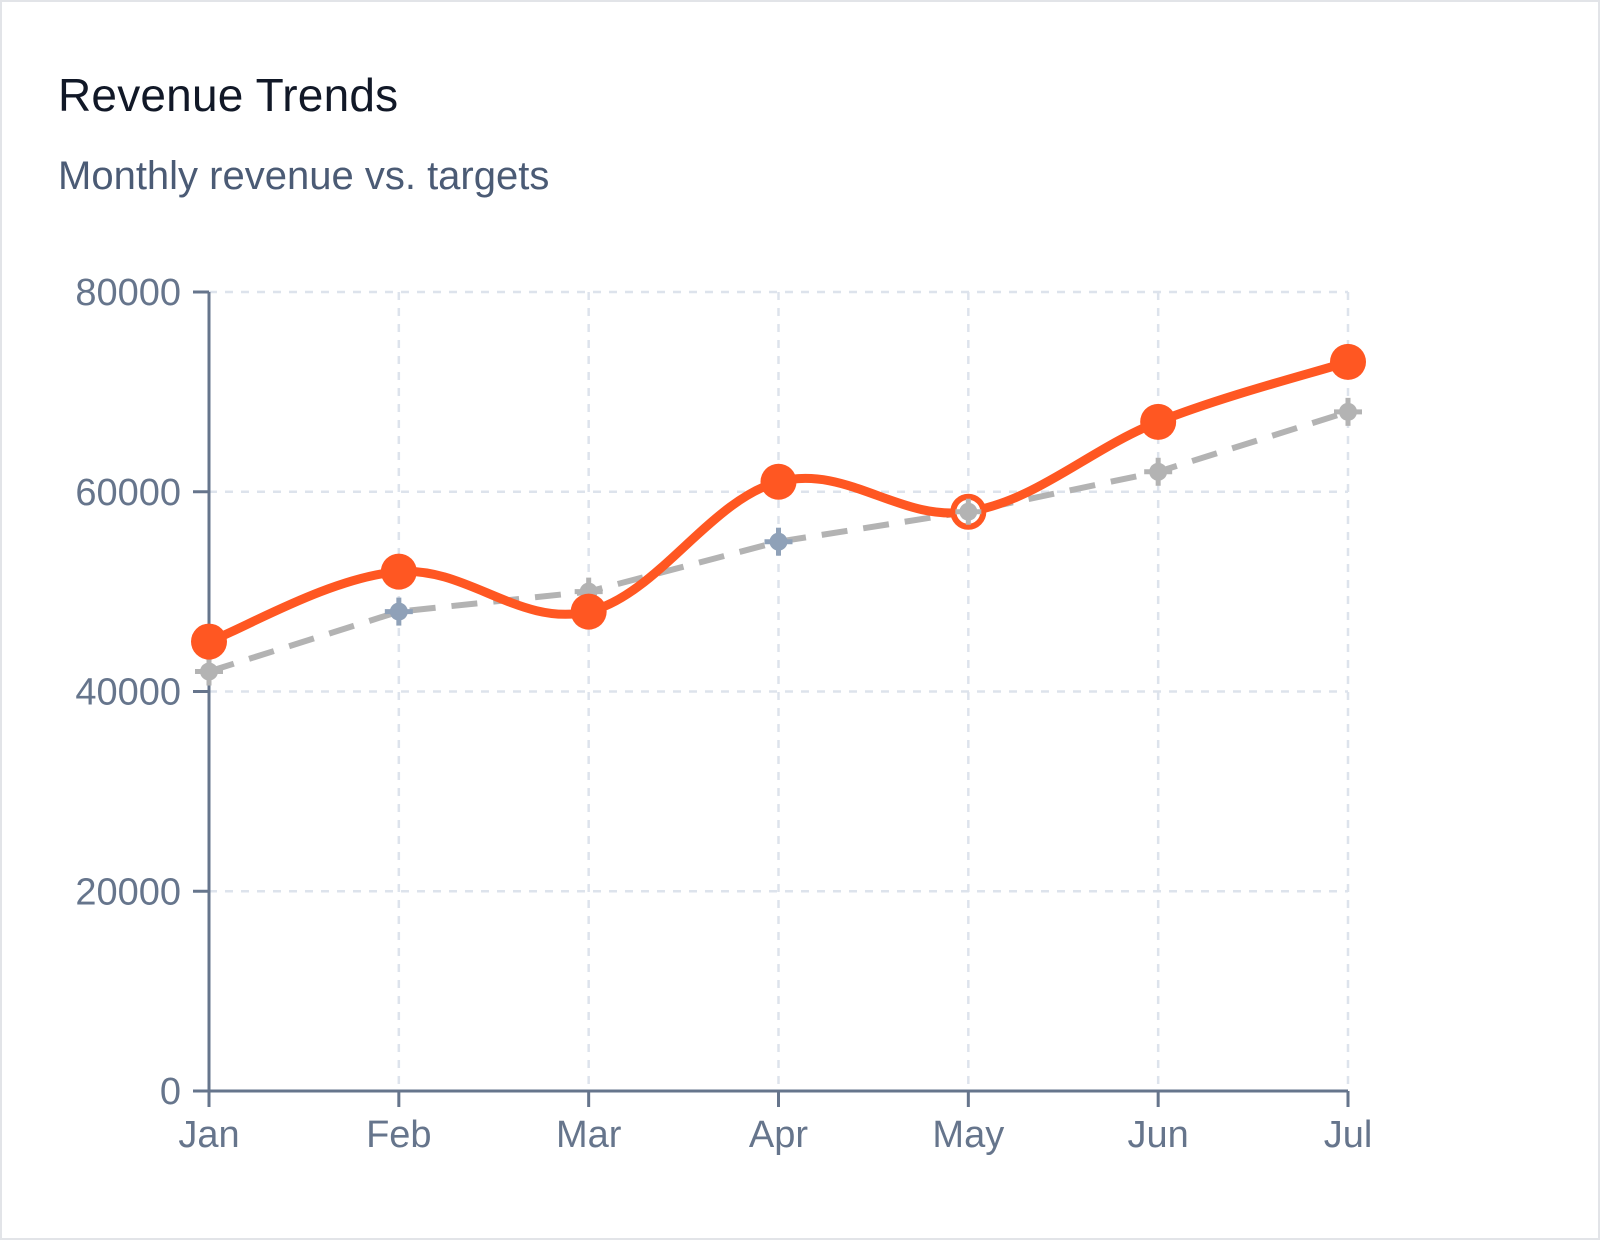 The height and width of the screenshot is (1240, 1600). I want to click on x-tick-label: Mar, so click(589, 1135).